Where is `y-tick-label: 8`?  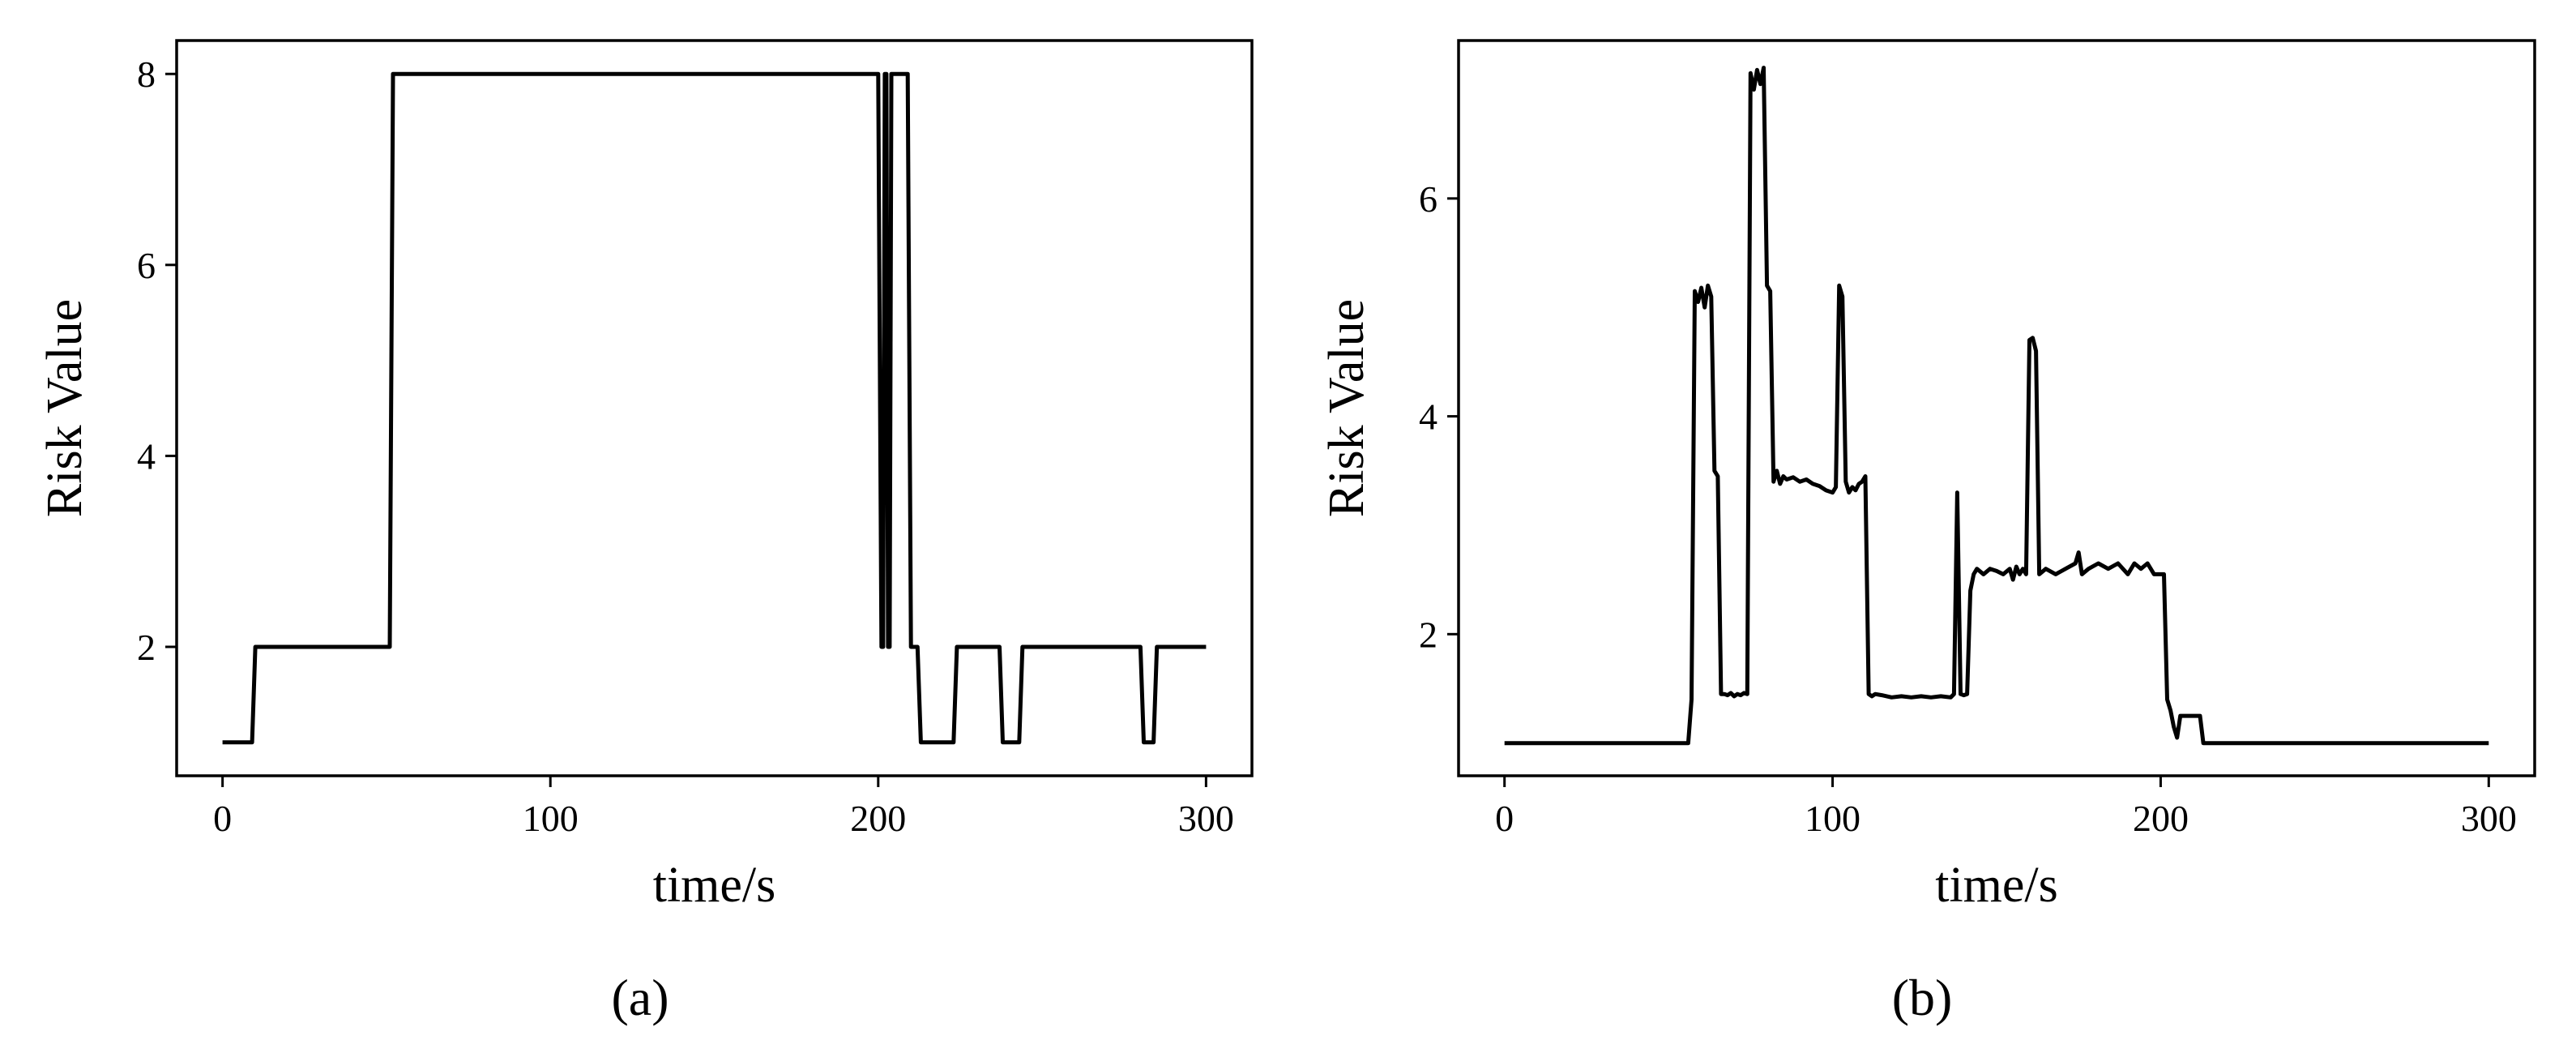
y-tick-label: 8 is located at coordinates (146, 74).